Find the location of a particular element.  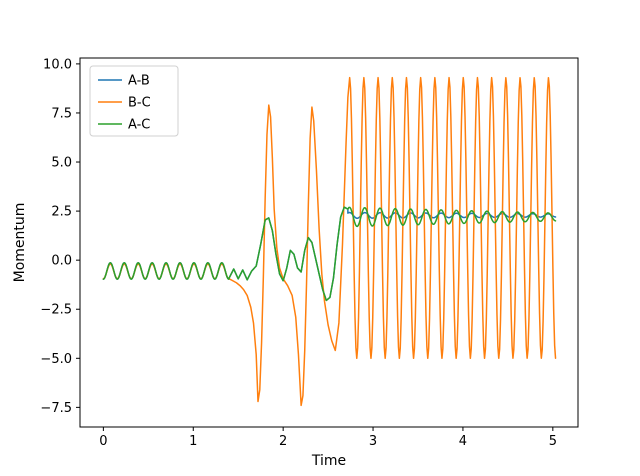

y-tick-label: 5.0 is located at coordinates (61, 163).